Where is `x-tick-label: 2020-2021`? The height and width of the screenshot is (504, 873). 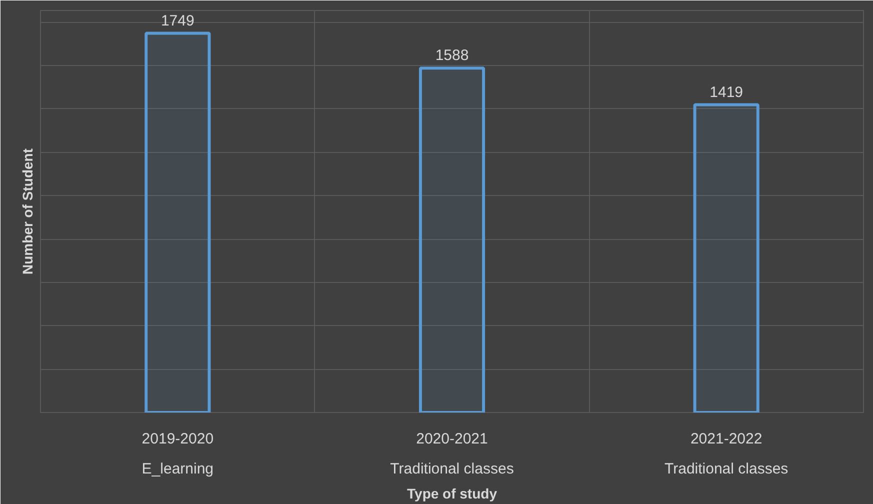 x-tick-label: 2020-2021 is located at coordinates (452, 439).